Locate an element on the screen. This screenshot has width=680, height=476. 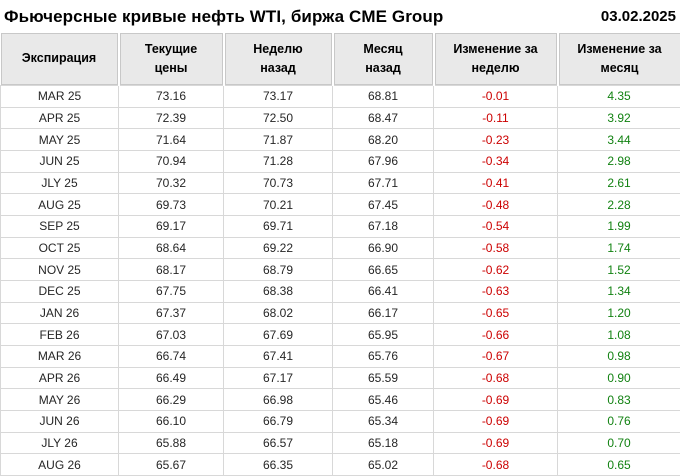
week-change-cell: -0.58 is located at coordinates (495, 248).